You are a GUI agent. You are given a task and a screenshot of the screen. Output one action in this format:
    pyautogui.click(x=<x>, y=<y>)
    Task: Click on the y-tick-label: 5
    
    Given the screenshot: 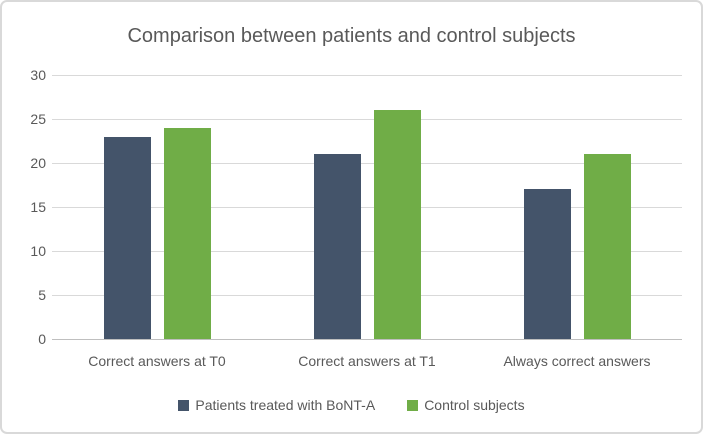 What is the action you would take?
    pyautogui.click(x=42, y=295)
    